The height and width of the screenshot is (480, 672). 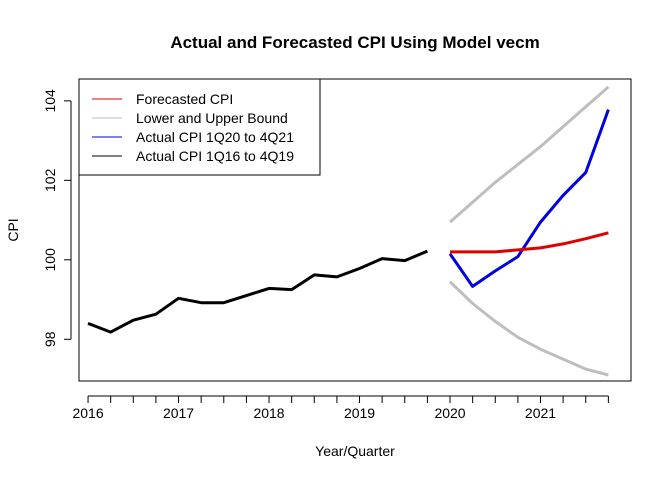 What do you see at coordinates (268, 413) in the screenshot?
I see `x-tick-label: 2018` at bounding box center [268, 413].